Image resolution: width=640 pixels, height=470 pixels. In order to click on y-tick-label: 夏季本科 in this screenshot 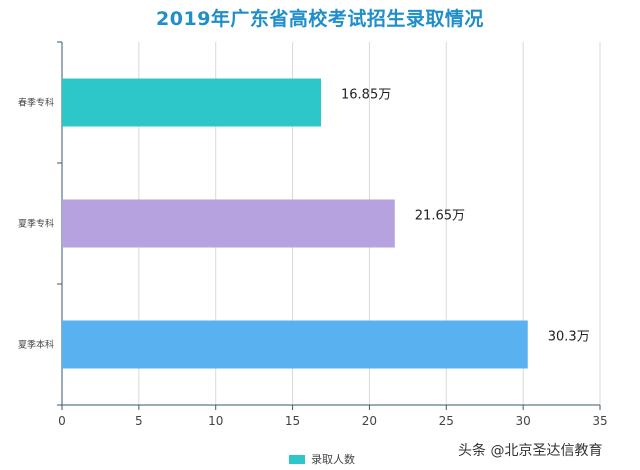, I will do `click(36, 345)`.